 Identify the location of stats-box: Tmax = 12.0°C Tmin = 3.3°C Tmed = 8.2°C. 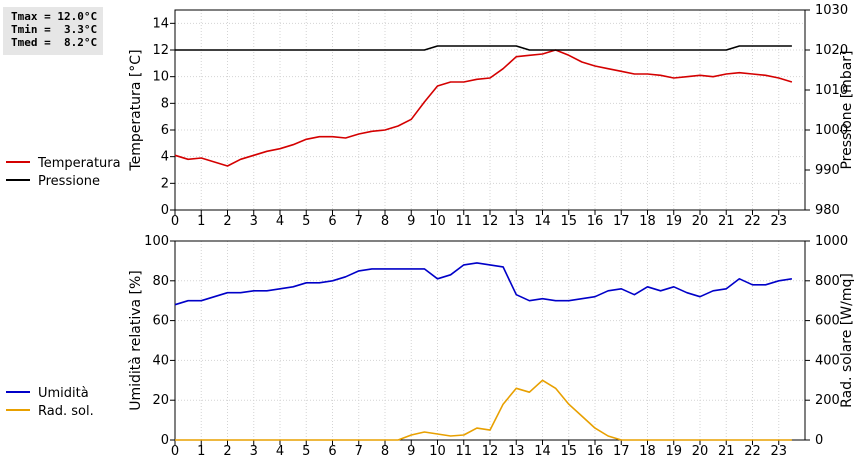
(53, 31).